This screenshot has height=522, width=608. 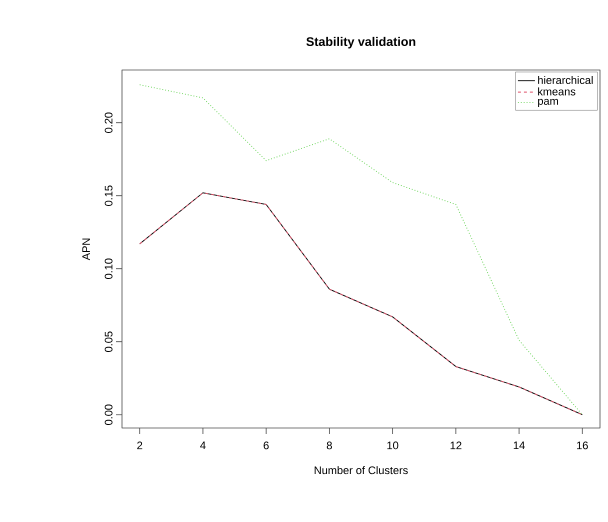 I want to click on y-axis-title: APN, so click(x=86, y=249).